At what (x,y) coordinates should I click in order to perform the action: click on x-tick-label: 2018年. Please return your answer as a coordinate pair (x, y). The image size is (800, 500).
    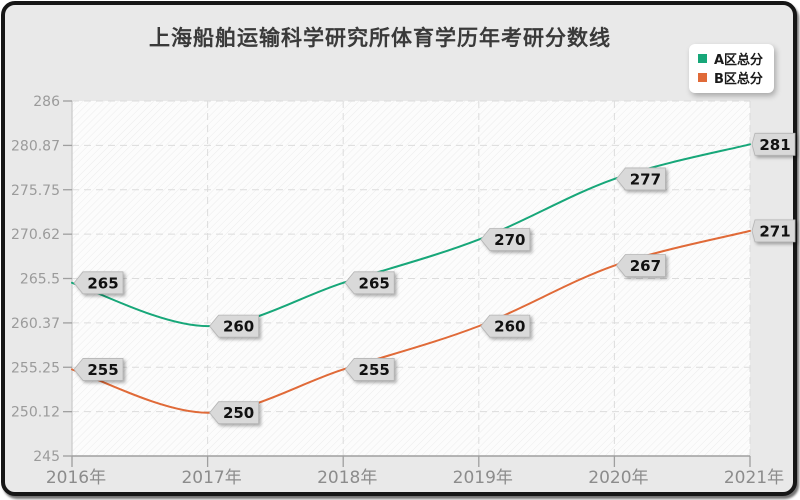
    Looking at the image, I should click on (347, 478).